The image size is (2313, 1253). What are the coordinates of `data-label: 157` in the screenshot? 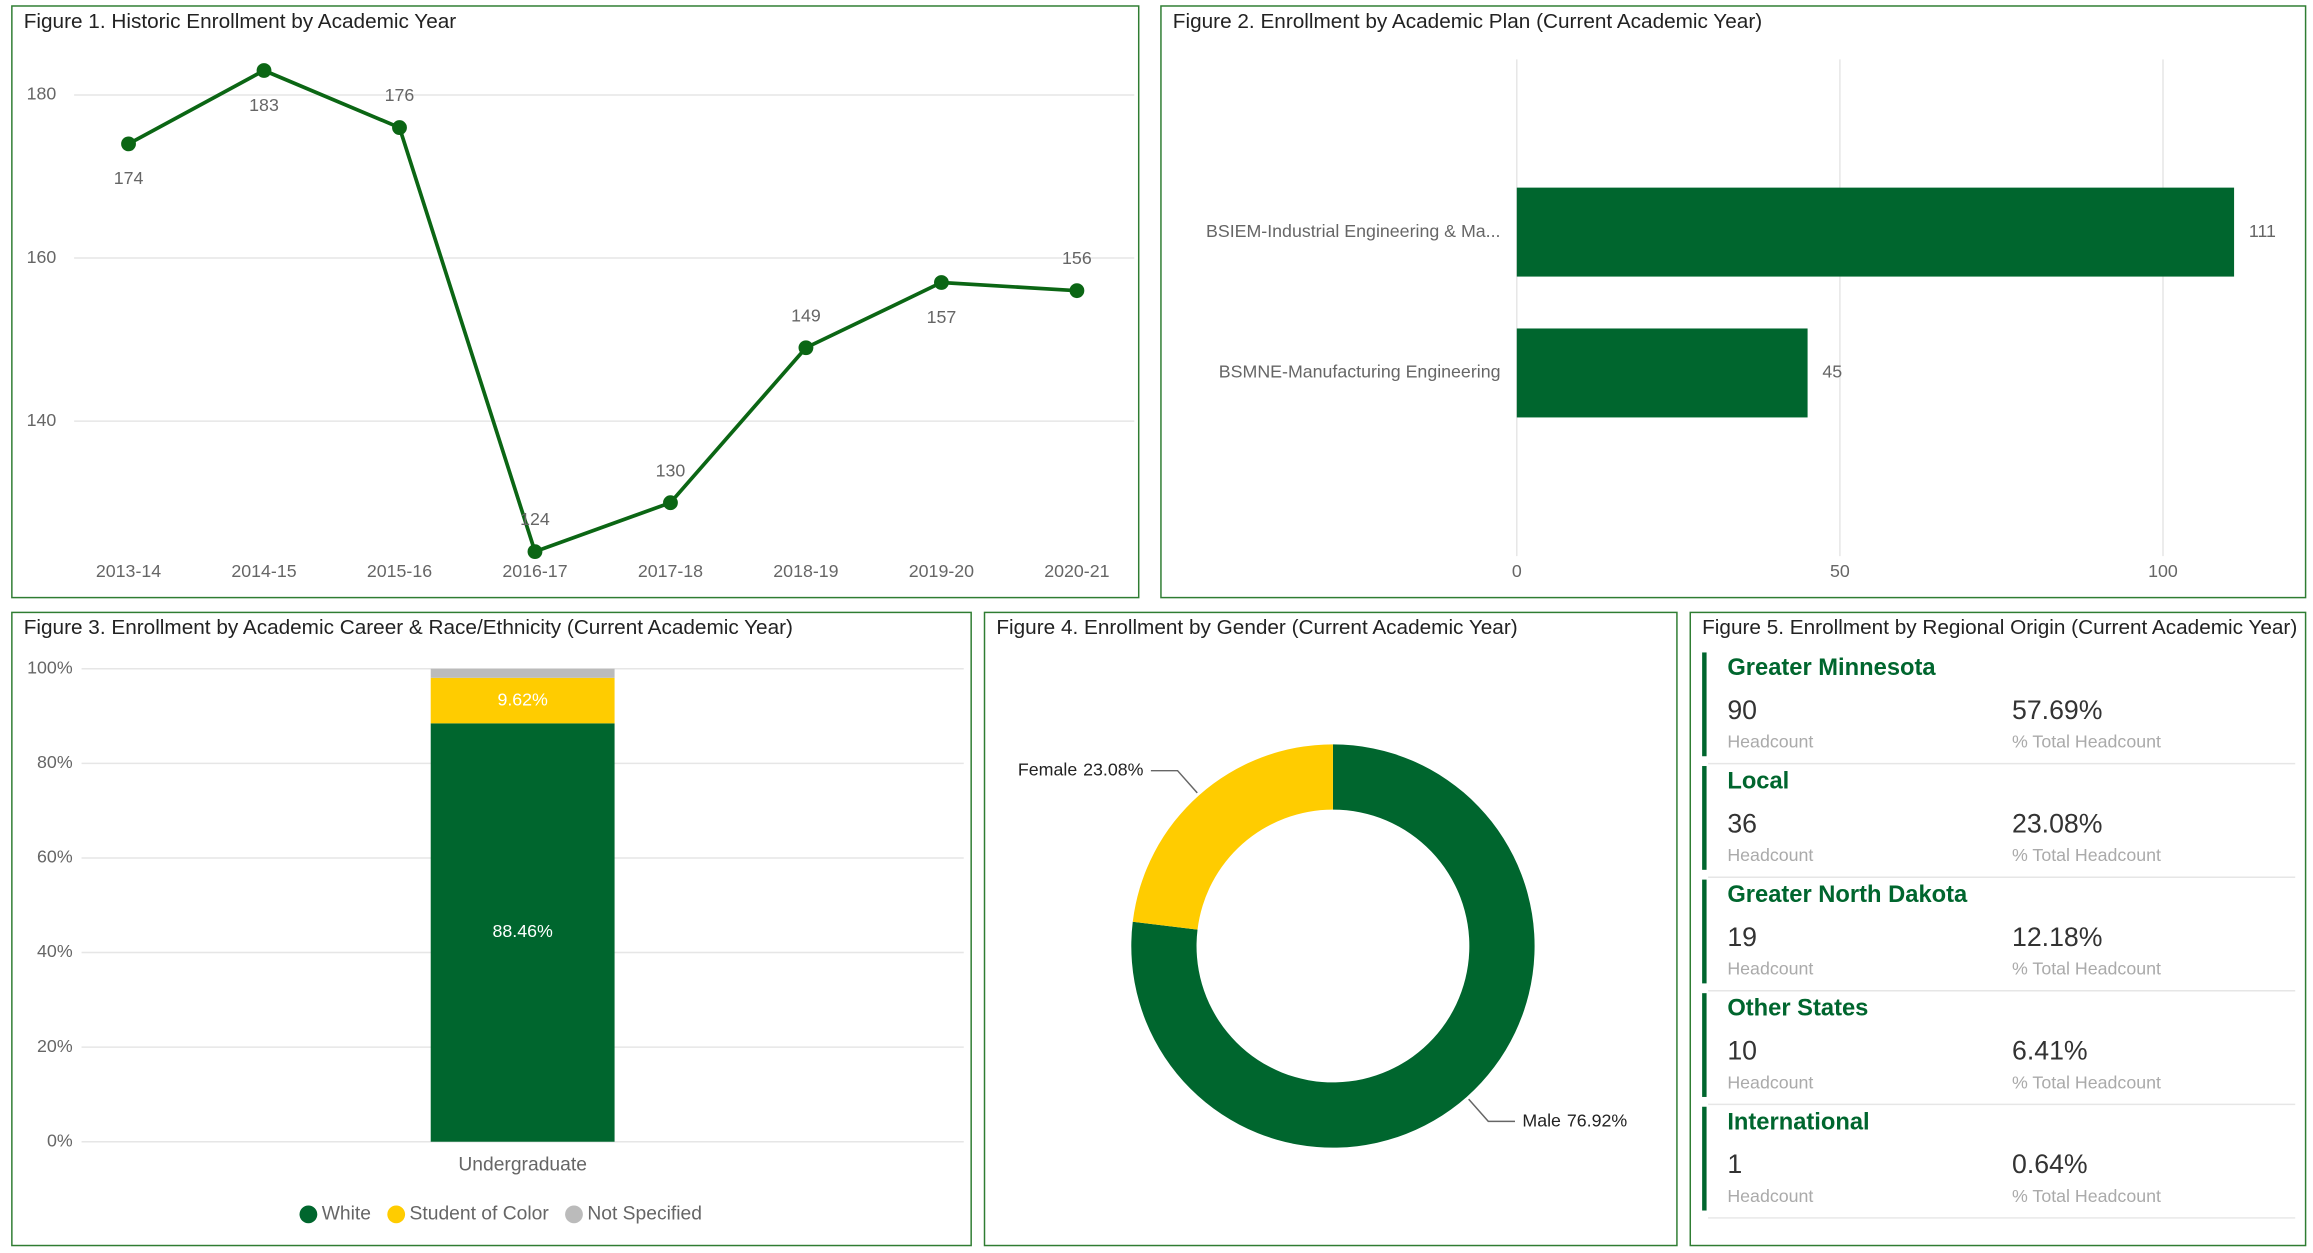 It's located at (942, 317).